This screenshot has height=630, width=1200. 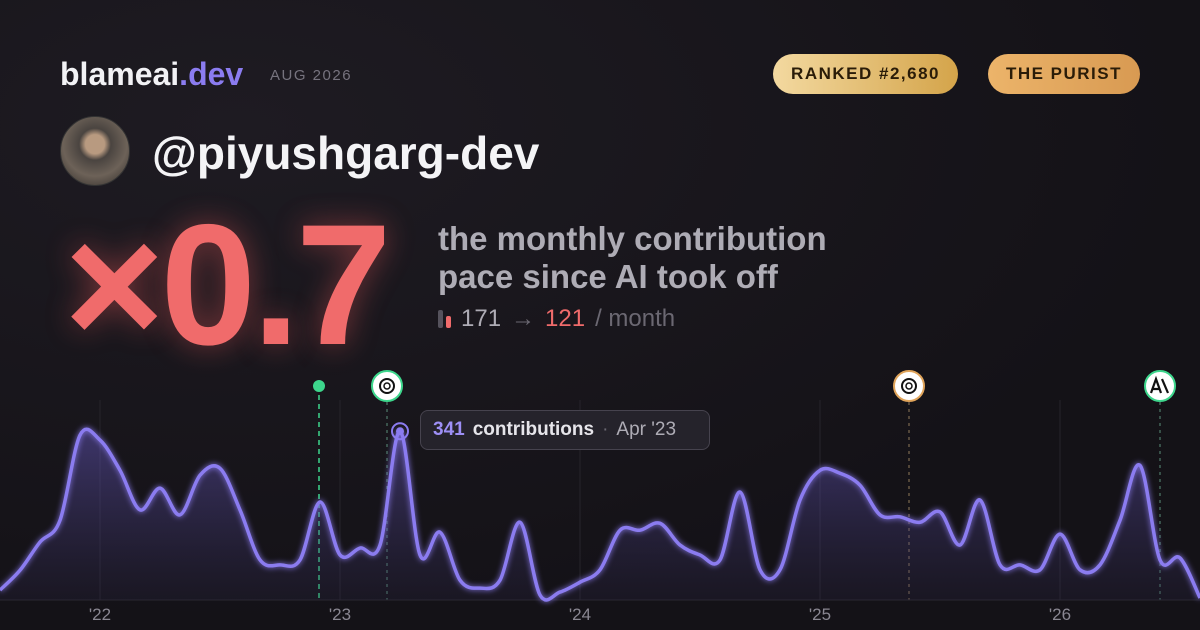 What do you see at coordinates (580, 614) in the screenshot?
I see `x-tick-label: '24` at bounding box center [580, 614].